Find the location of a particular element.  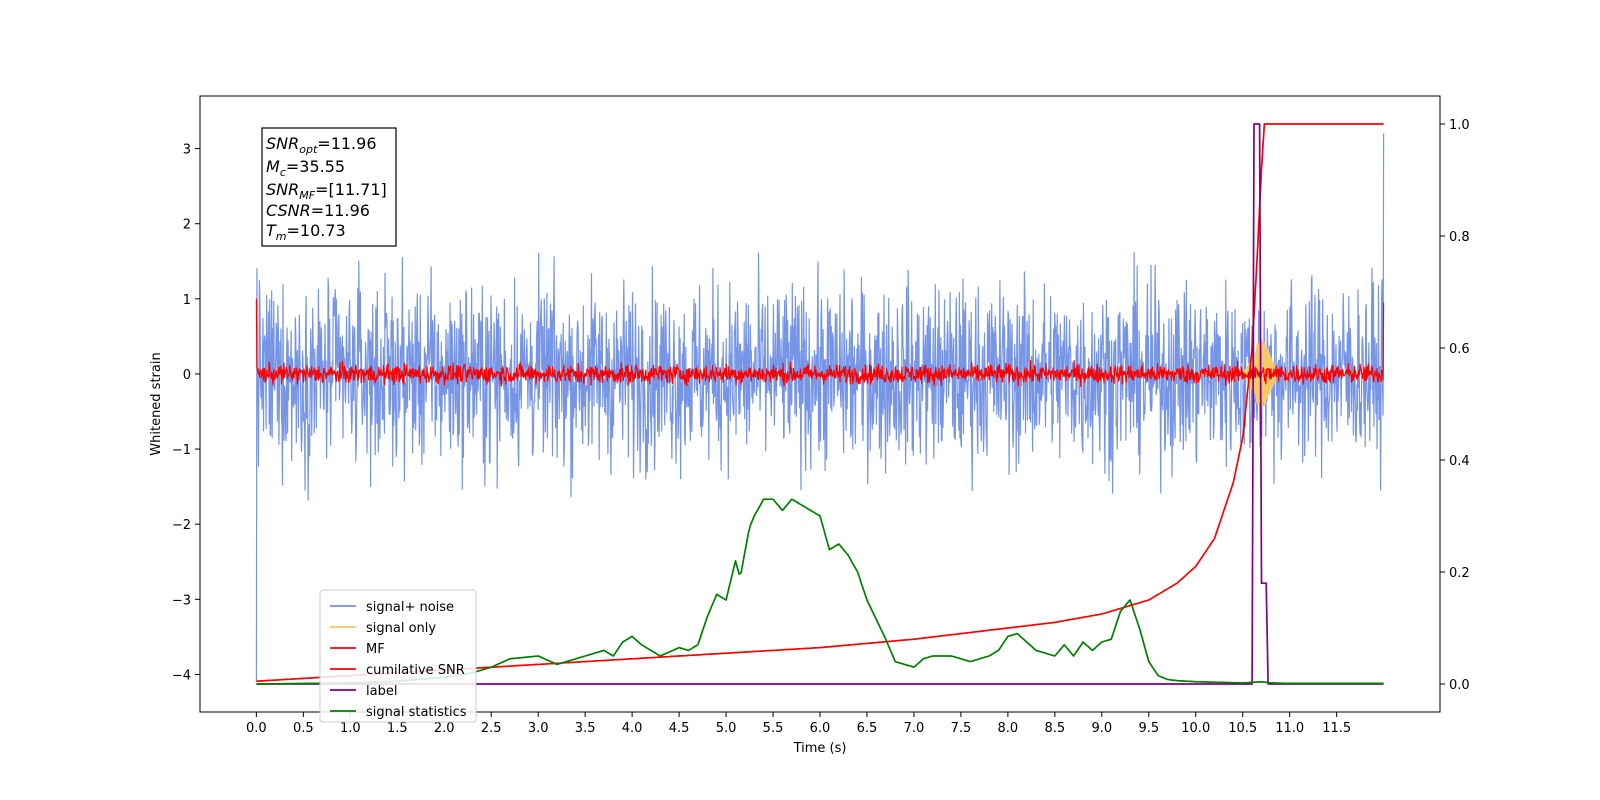

x-tick-label: 4.0 is located at coordinates (632, 728).